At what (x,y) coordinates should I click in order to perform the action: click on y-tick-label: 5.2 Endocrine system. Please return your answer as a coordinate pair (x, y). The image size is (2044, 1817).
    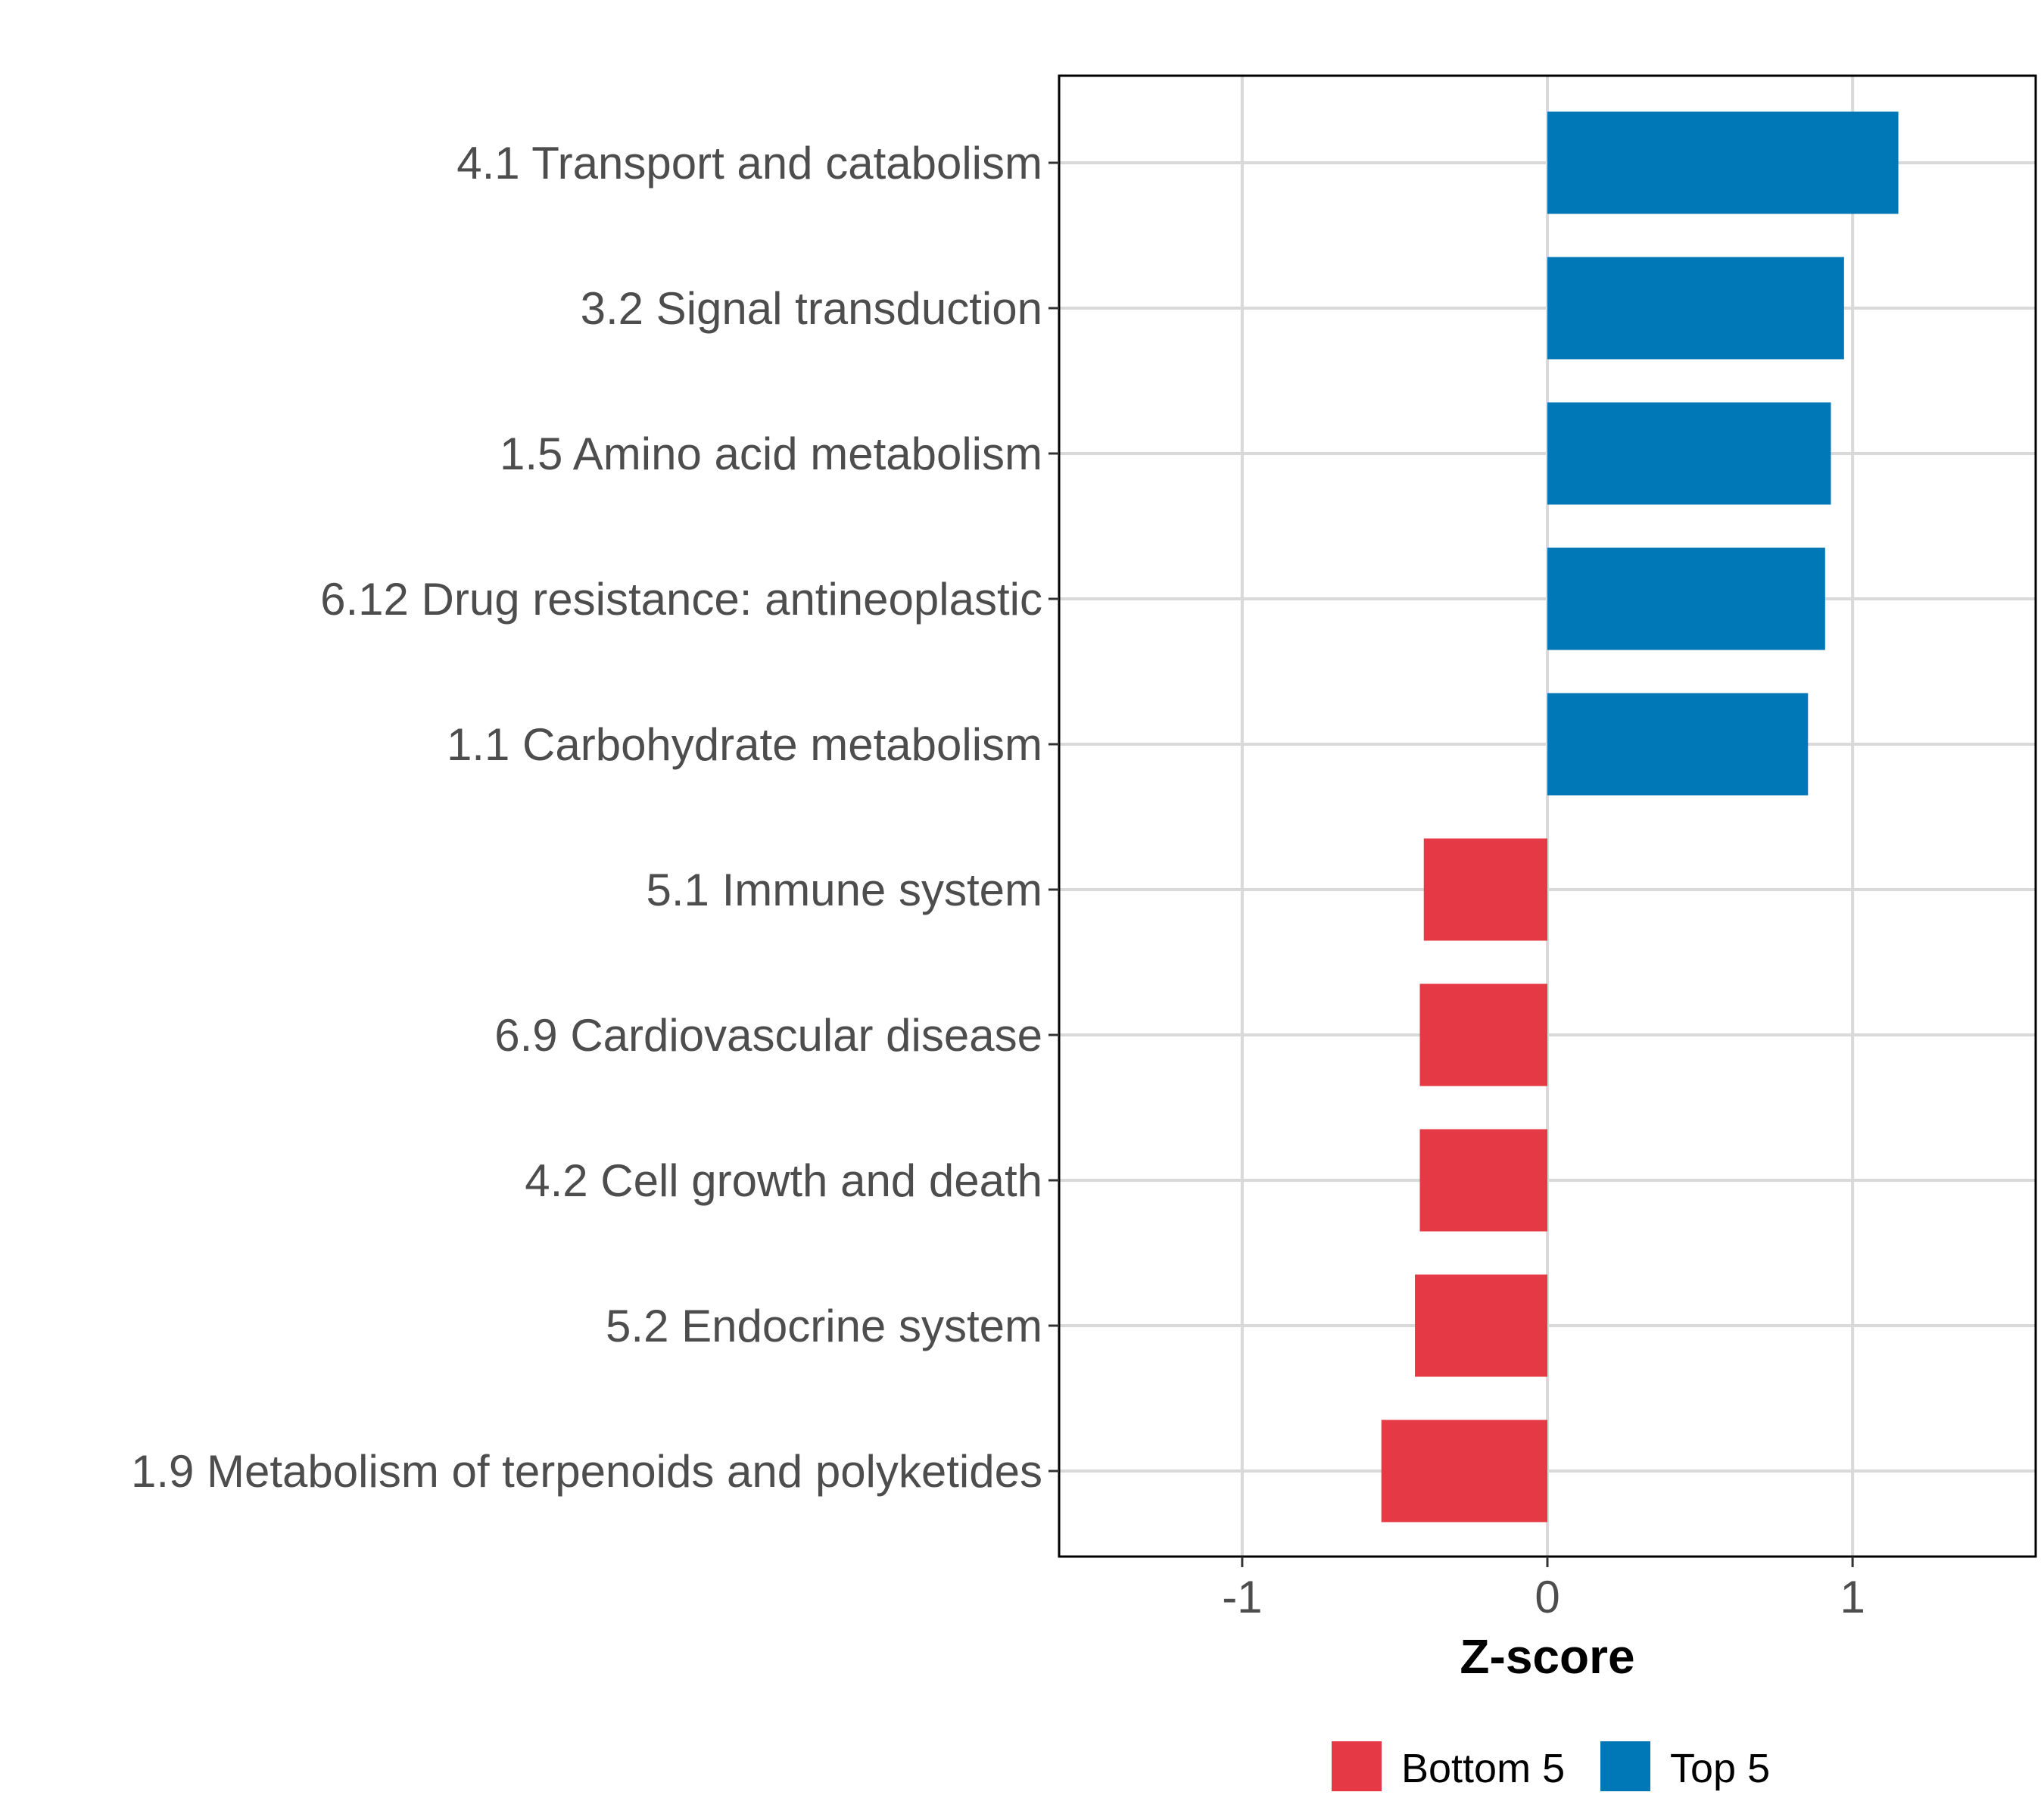
    Looking at the image, I should click on (824, 1326).